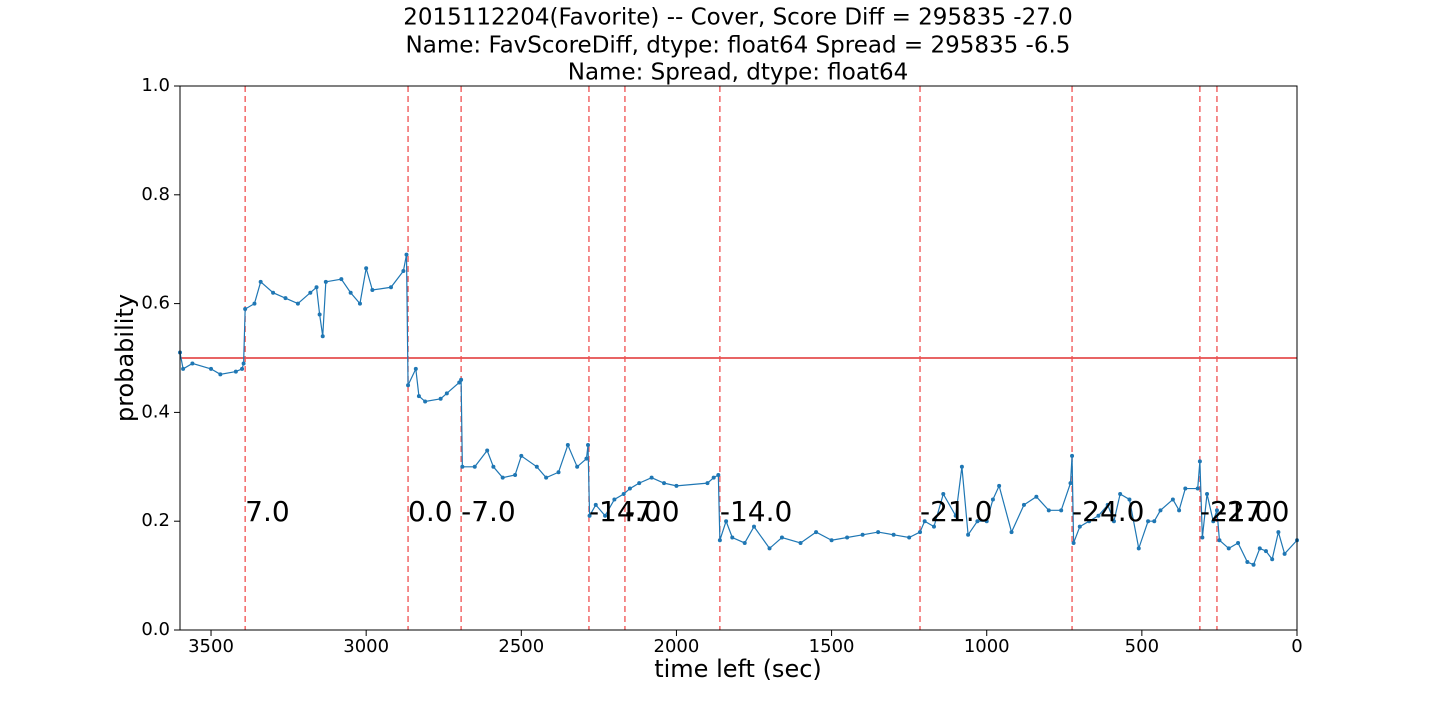 This screenshot has height=720, width=1440. What do you see at coordinates (1253, 511) in the screenshot?
I see `annotation: -27.0` at bounding box center [1253, 511].